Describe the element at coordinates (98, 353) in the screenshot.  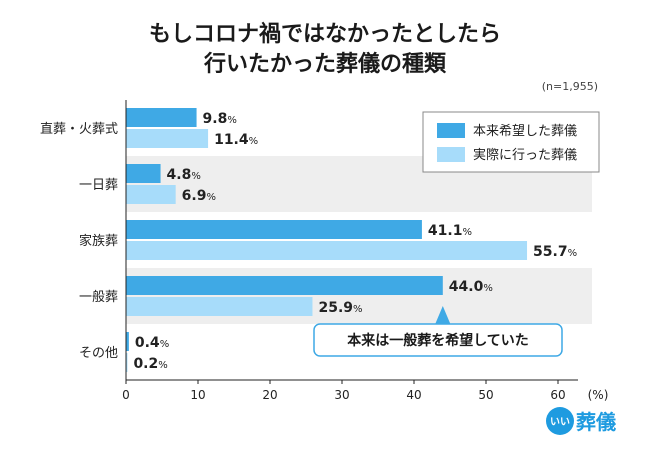
I see `category-label: その他` at that location.